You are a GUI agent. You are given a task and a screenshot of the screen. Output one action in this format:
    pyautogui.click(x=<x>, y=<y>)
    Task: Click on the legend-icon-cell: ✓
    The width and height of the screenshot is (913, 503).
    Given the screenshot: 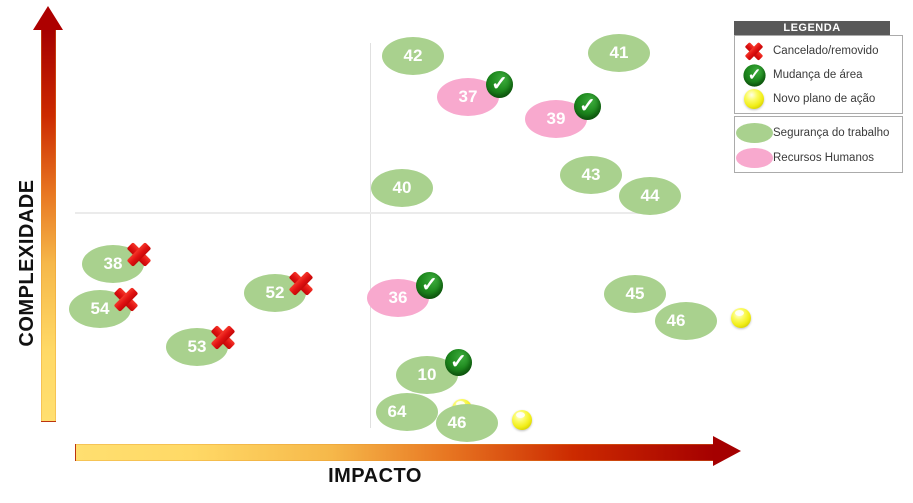 What is the action you would take?
    pyautogui.click(x=754, y=75)
    